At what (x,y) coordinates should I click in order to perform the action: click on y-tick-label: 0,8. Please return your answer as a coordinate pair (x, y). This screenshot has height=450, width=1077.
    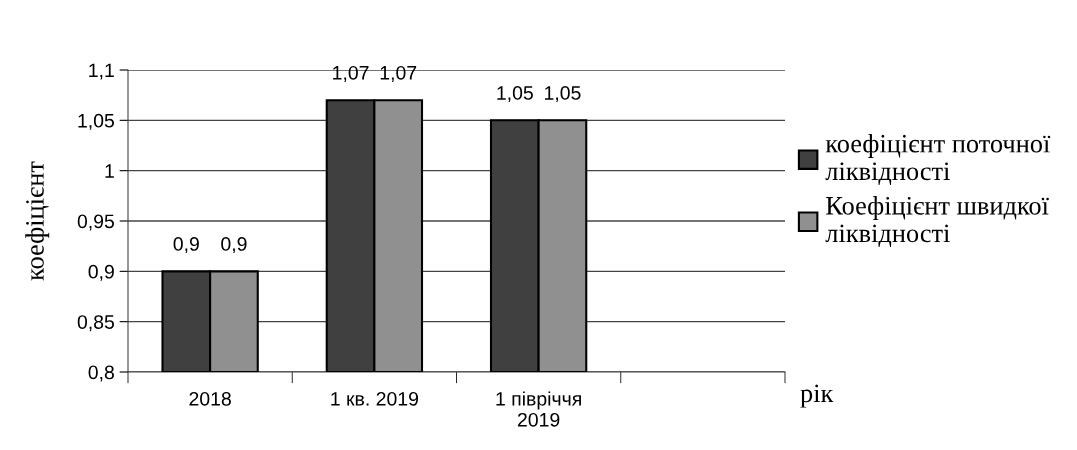
    Looking at the image, I should click on (101, 373).